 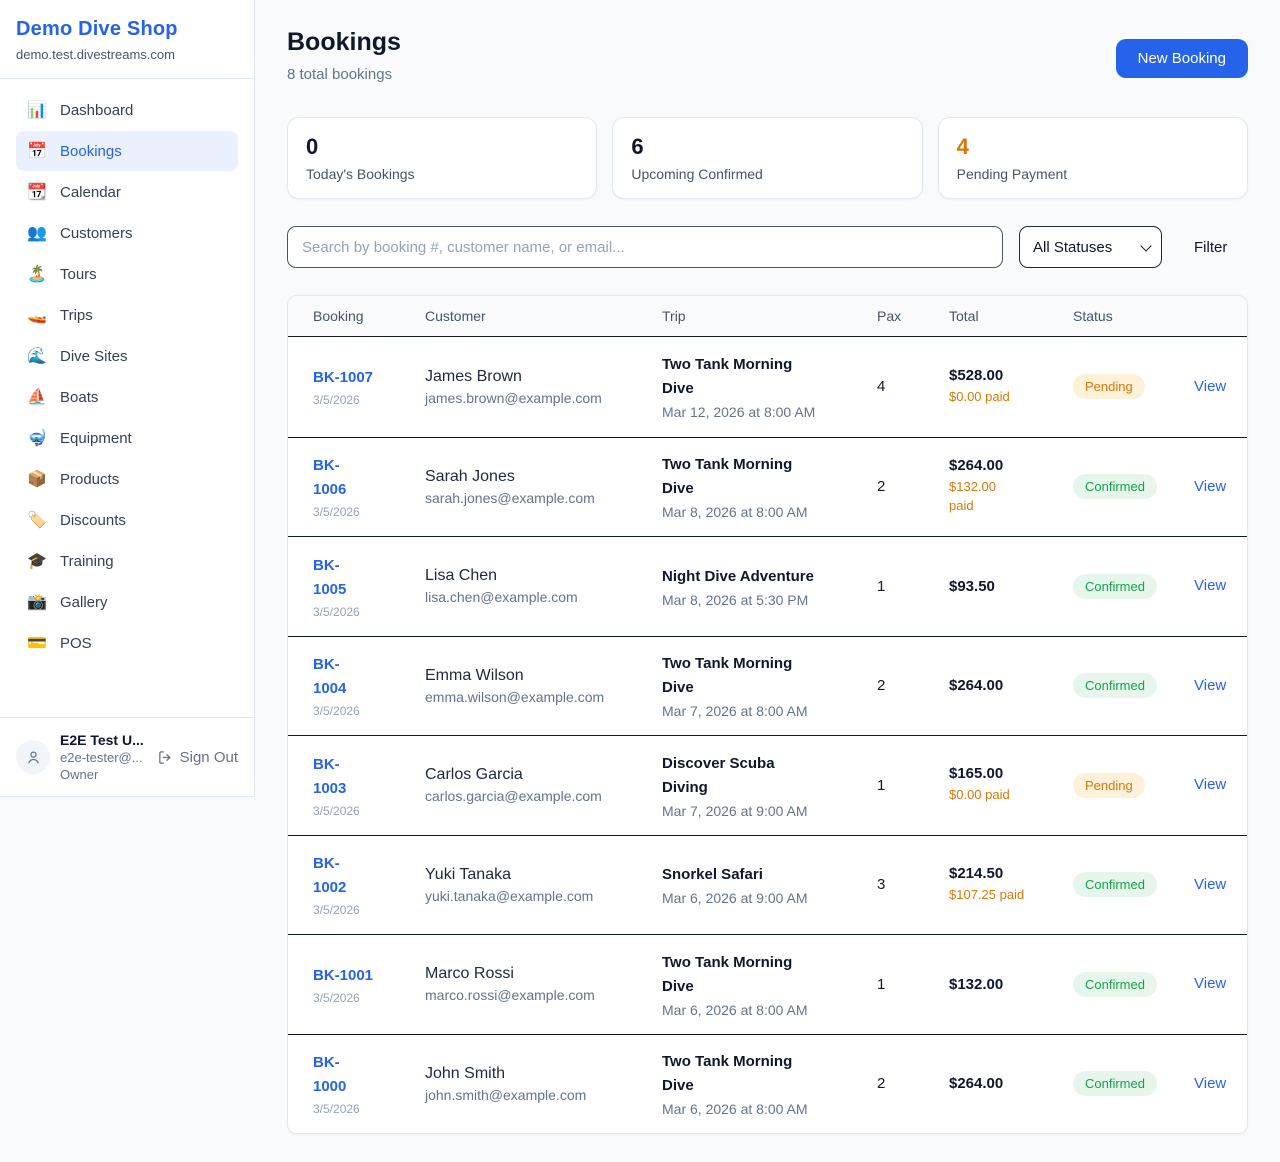 I want to click on sidebar-item-pos: 💳 POS, so click(x=127, y=643).